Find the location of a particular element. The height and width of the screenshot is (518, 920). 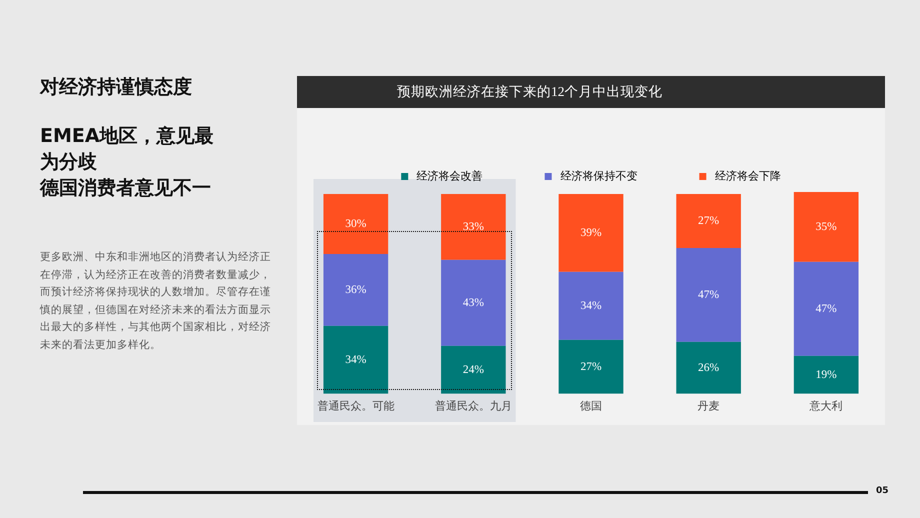

data-label: 26% is located at coordinates (709, 368).